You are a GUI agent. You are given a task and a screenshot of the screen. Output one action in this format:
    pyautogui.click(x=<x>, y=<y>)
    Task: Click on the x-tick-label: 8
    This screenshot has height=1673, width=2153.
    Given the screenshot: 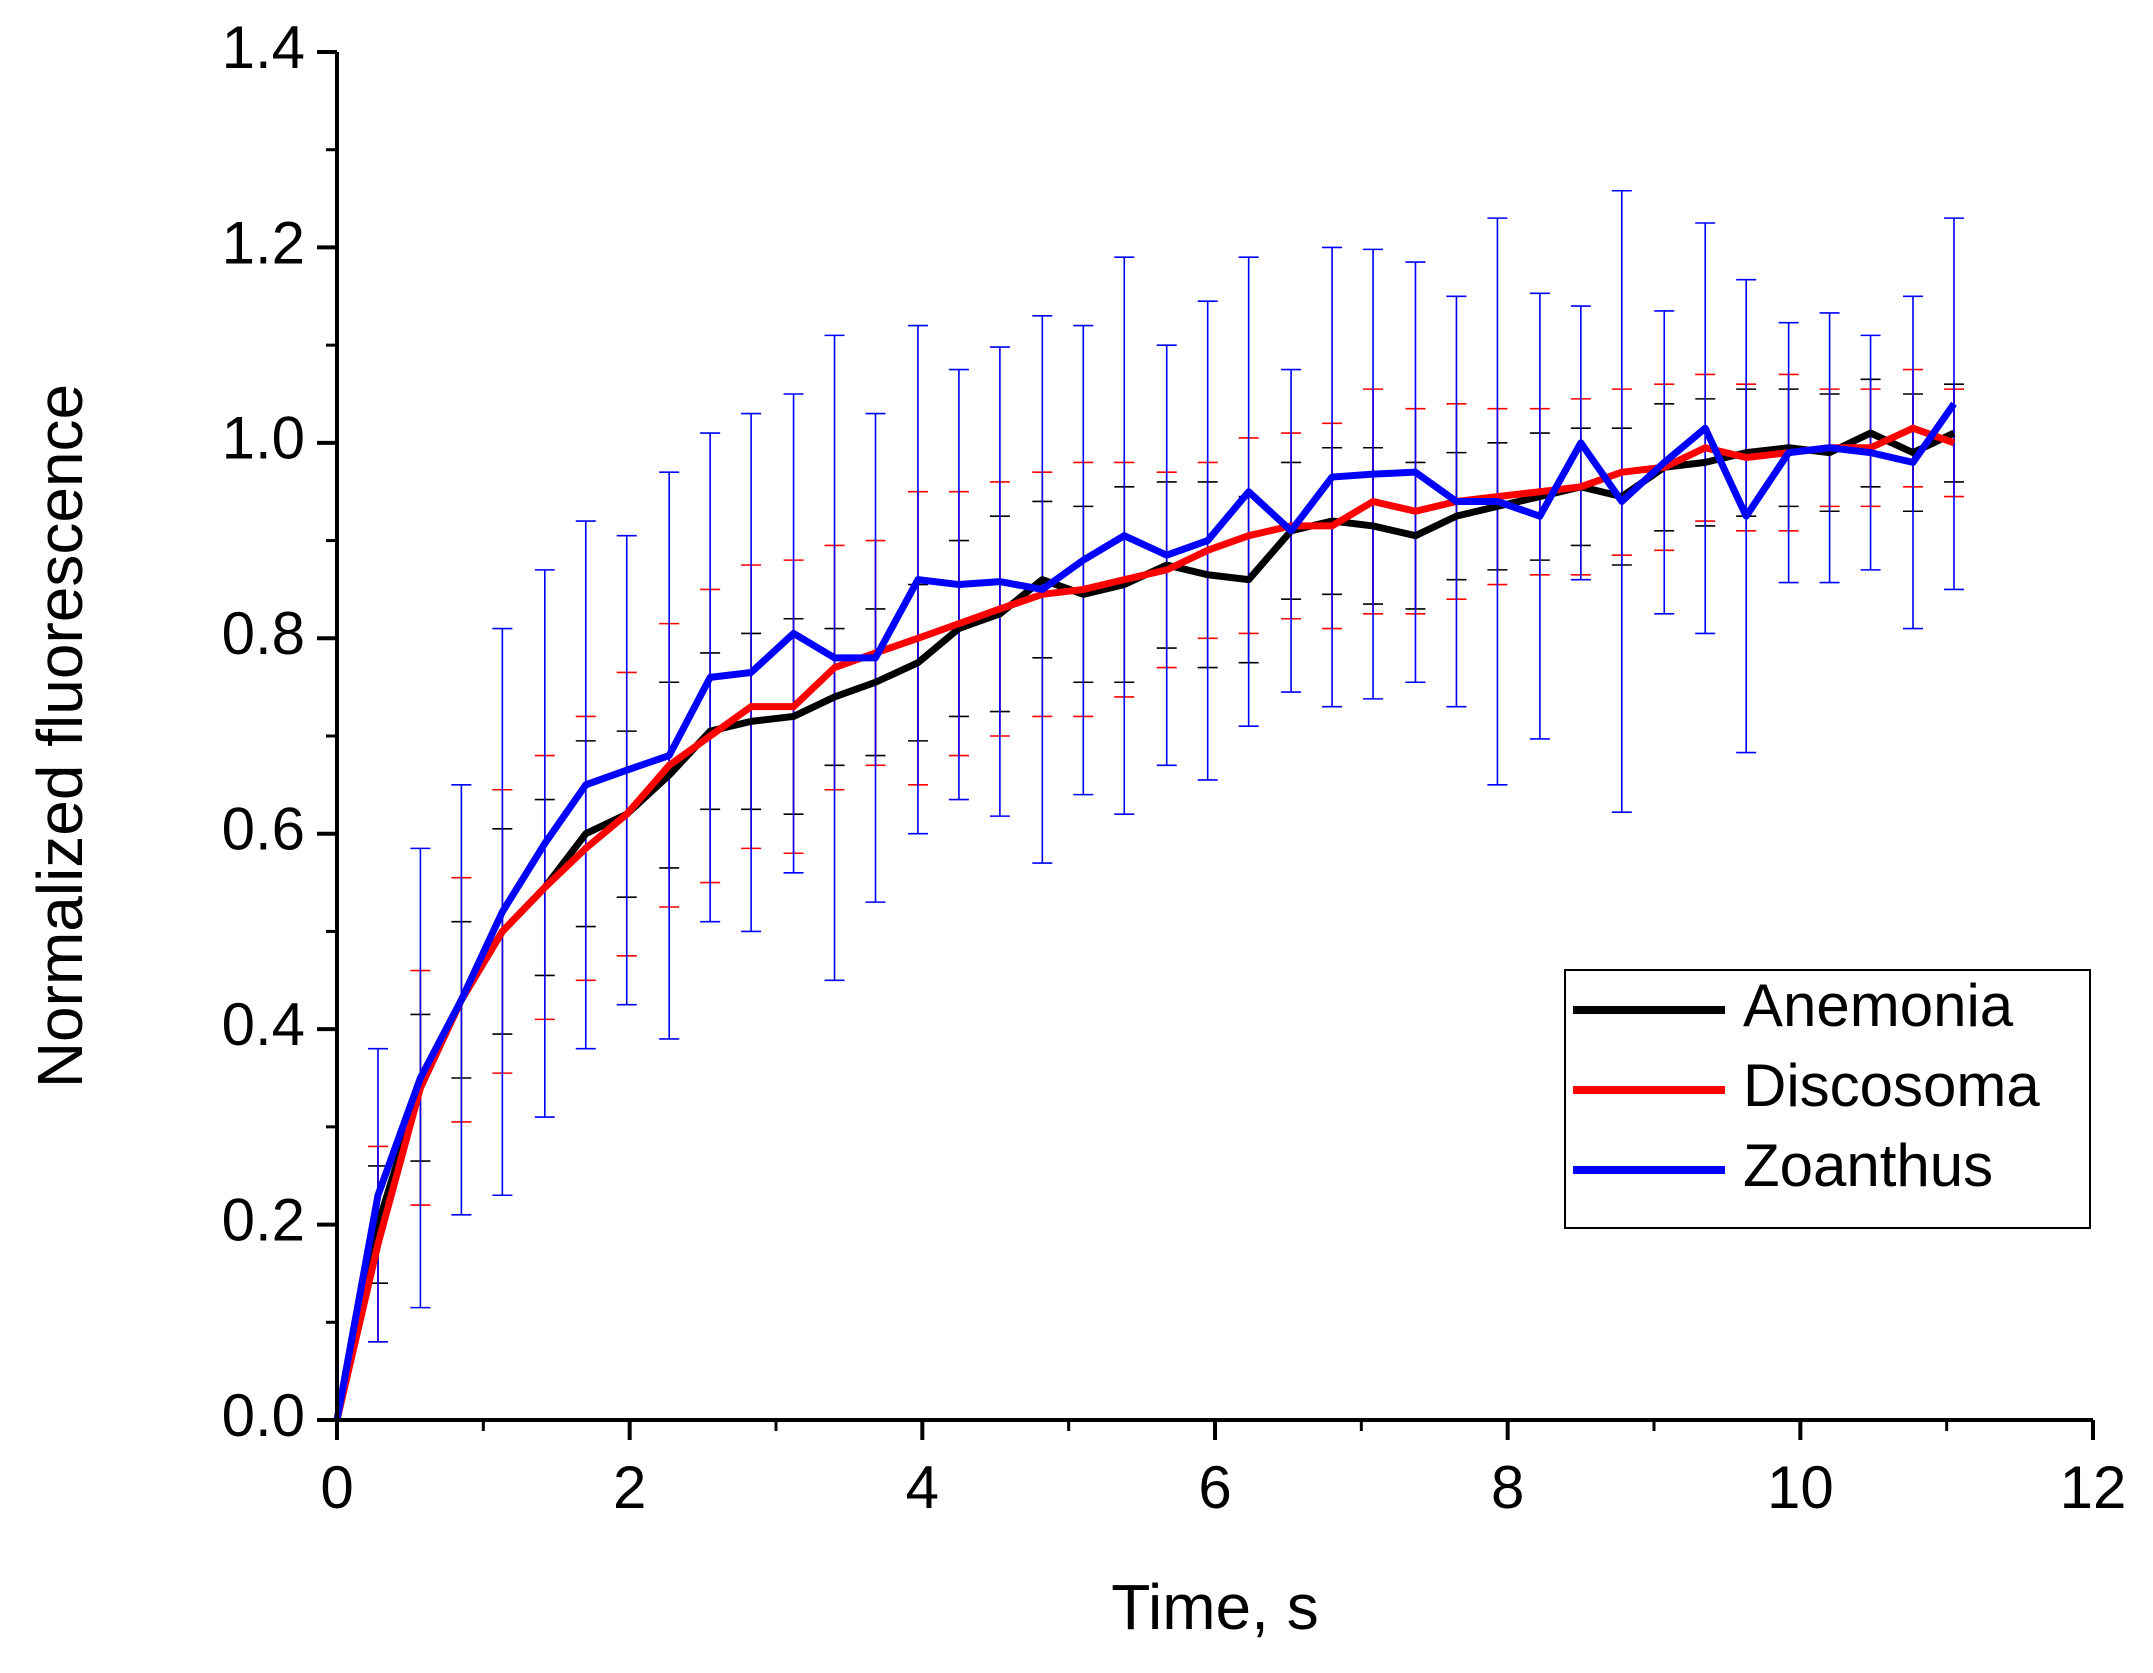 What is the action you would take?
    pyautogui.click(x=1507, y=1487)
    